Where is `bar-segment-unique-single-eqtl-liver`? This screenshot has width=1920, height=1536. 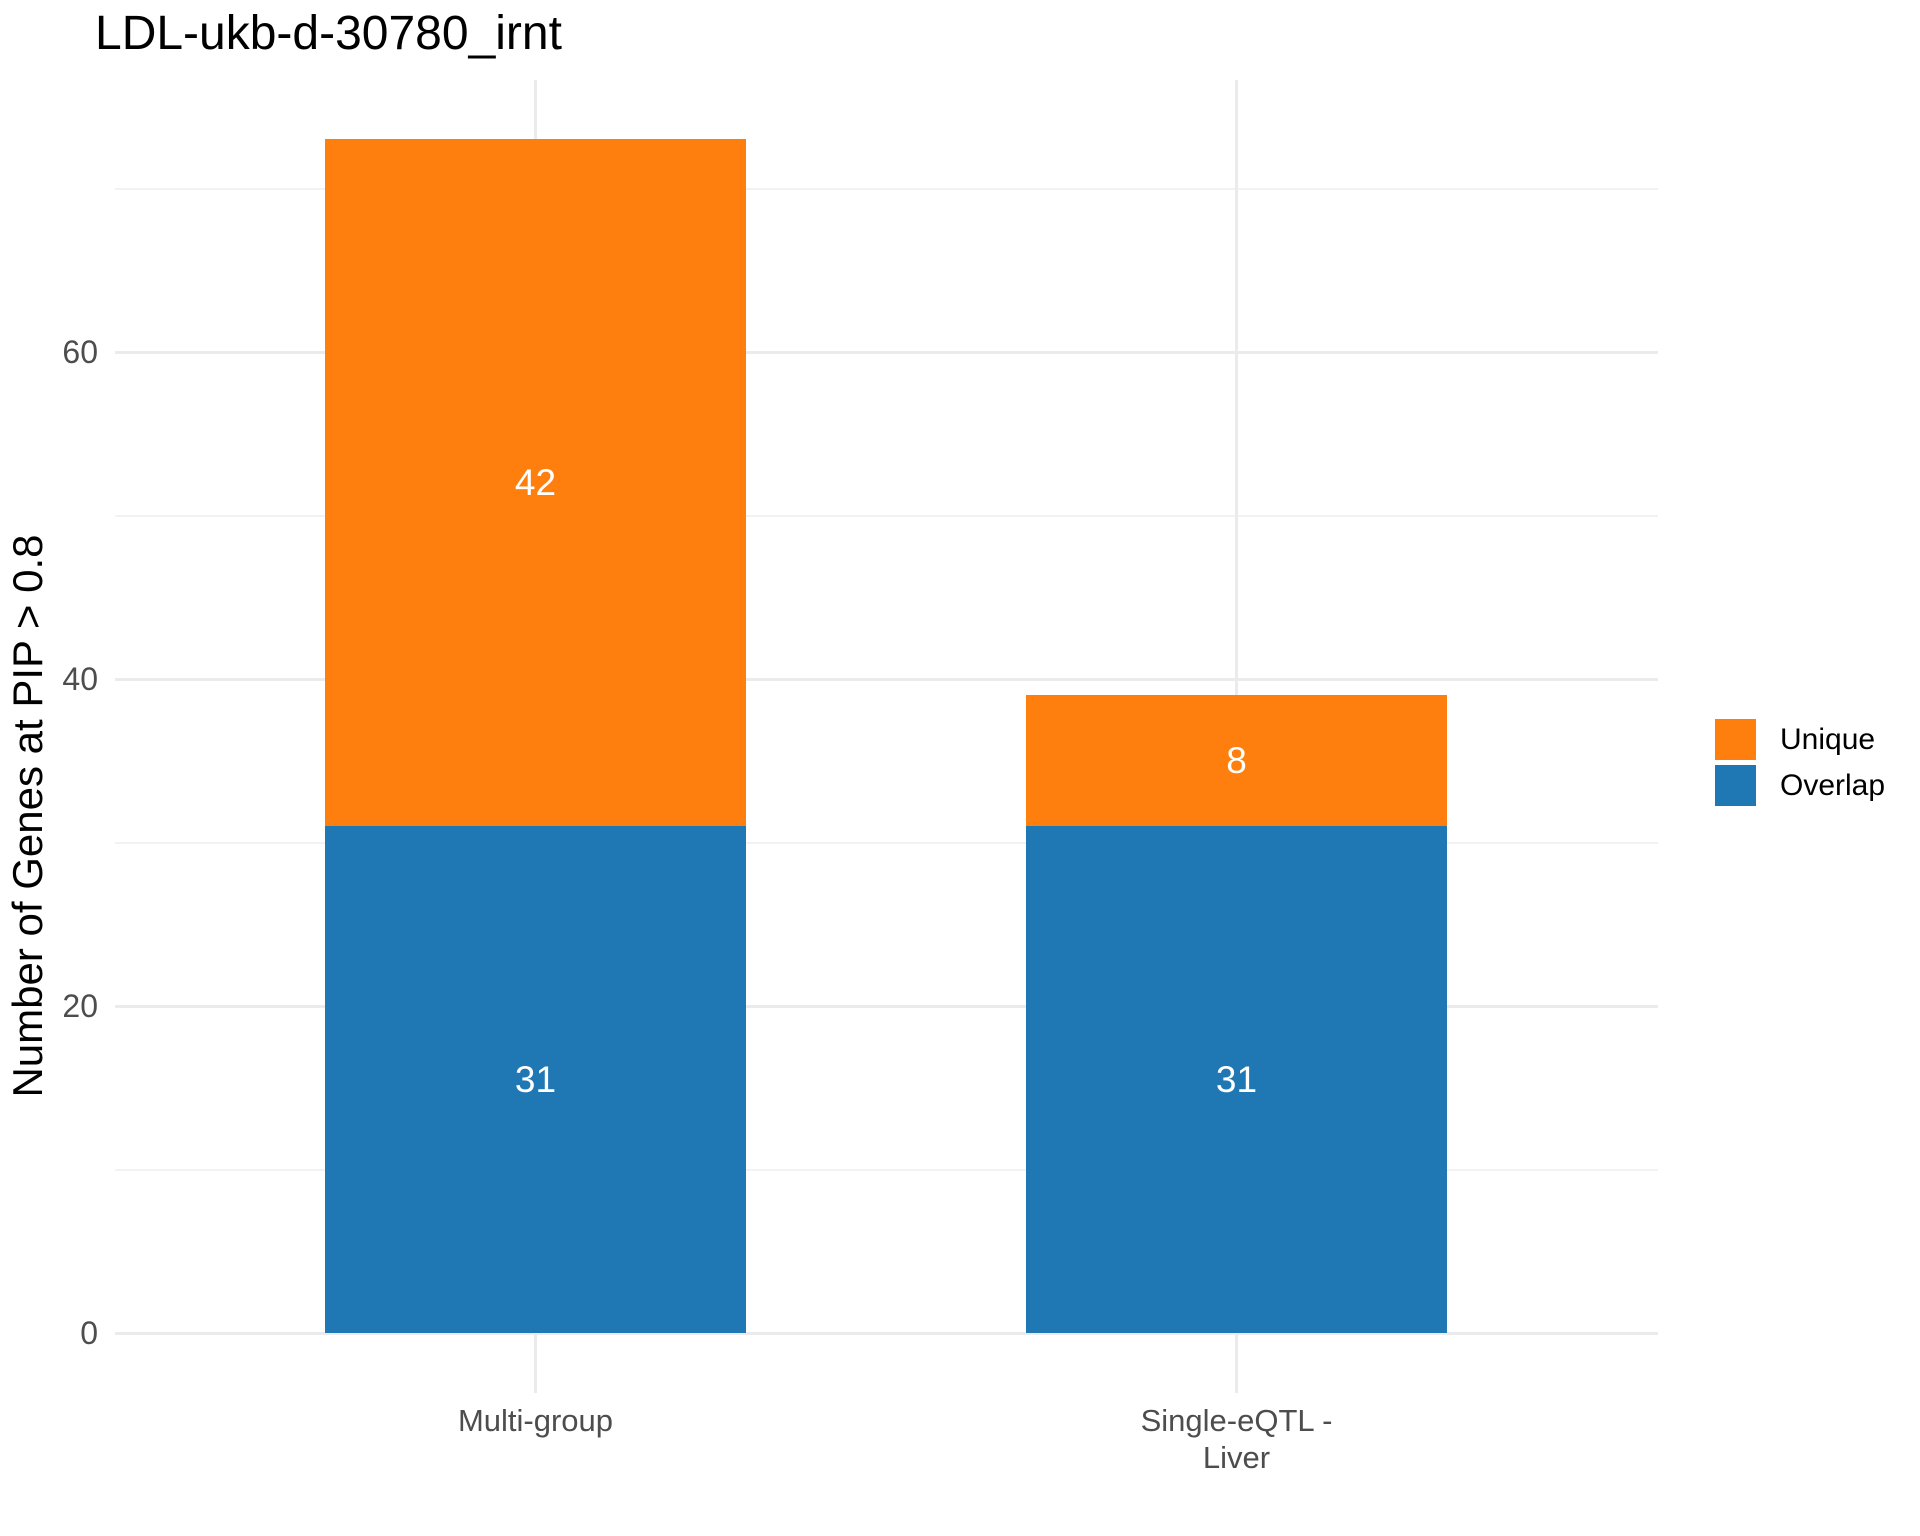 bar-segment-unique-single-eqtl-liver is located at coordinates (1236, 761).